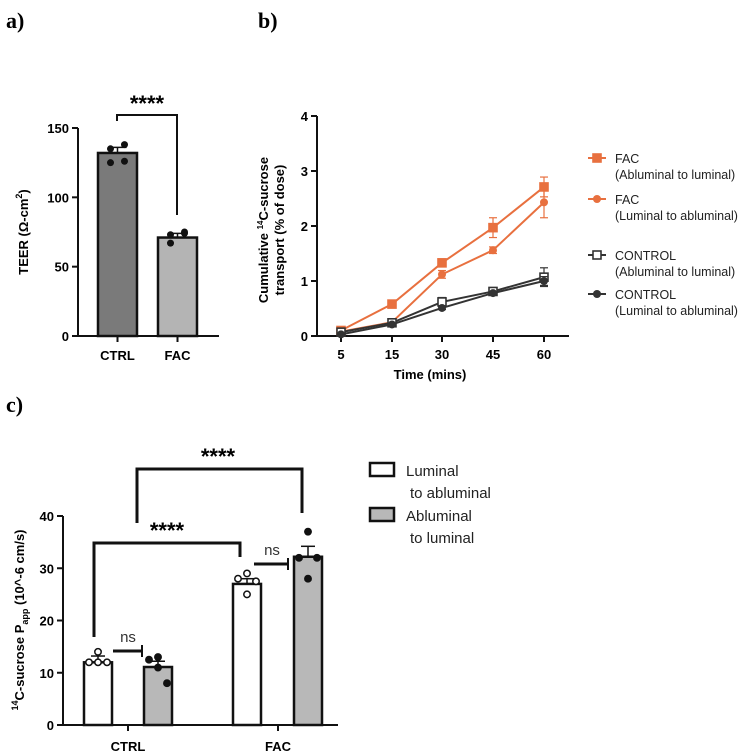  I want to click on x-tick-label: 45, so click(493, 354).